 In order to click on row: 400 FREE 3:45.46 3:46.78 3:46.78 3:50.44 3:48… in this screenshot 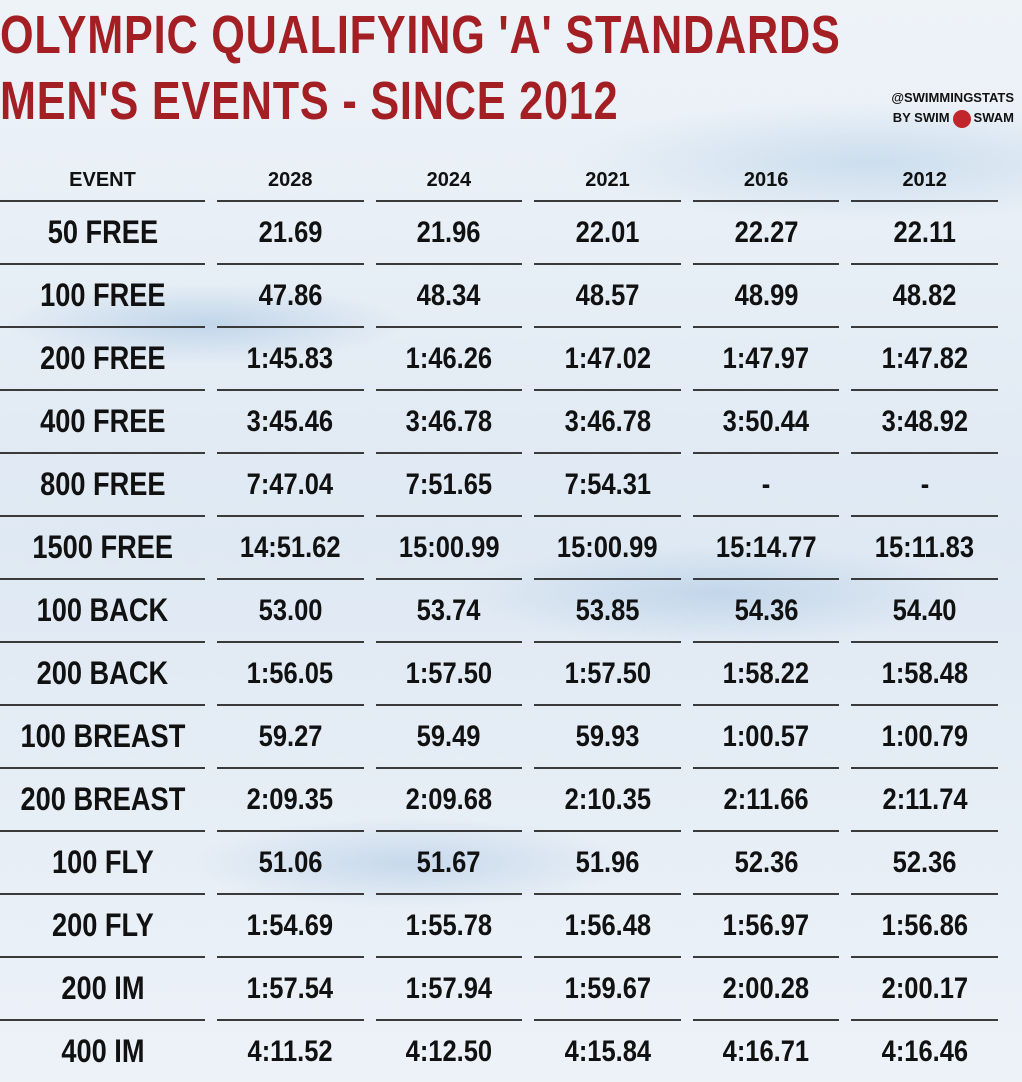, I will do `click(499, 422)`.